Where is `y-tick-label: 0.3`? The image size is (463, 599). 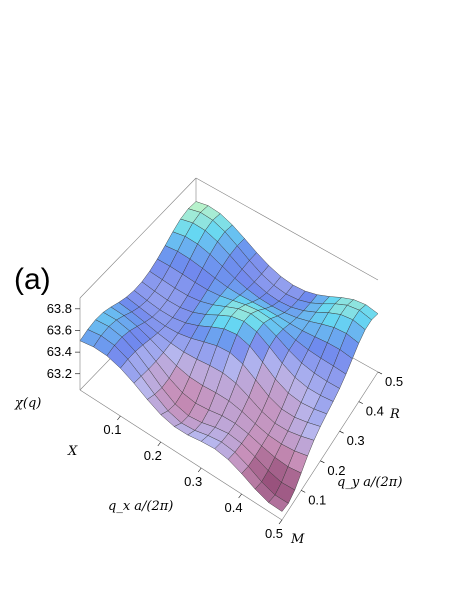 y-tick-label: 0.3 is located at coordinates (356, 440).